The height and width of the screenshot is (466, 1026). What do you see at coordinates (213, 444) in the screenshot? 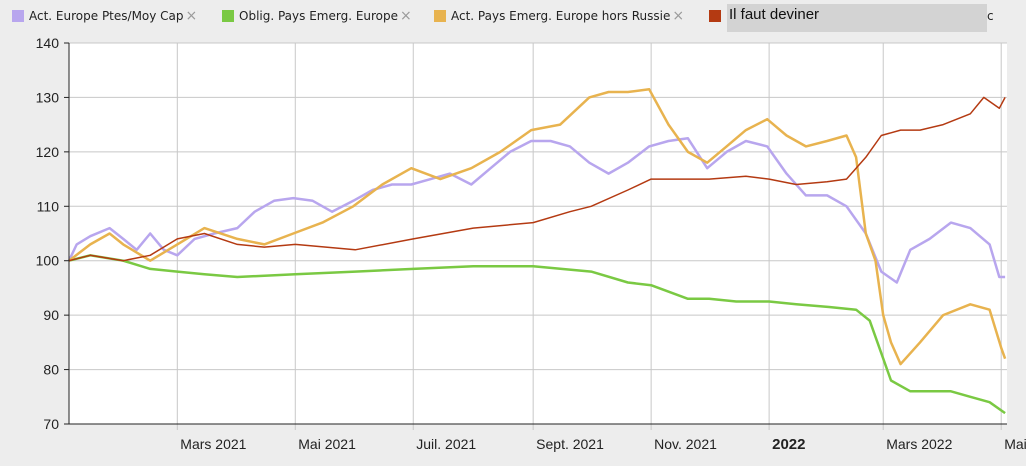
I see `x-tick-label: Mars 2021` at bounding box center [213, 444].